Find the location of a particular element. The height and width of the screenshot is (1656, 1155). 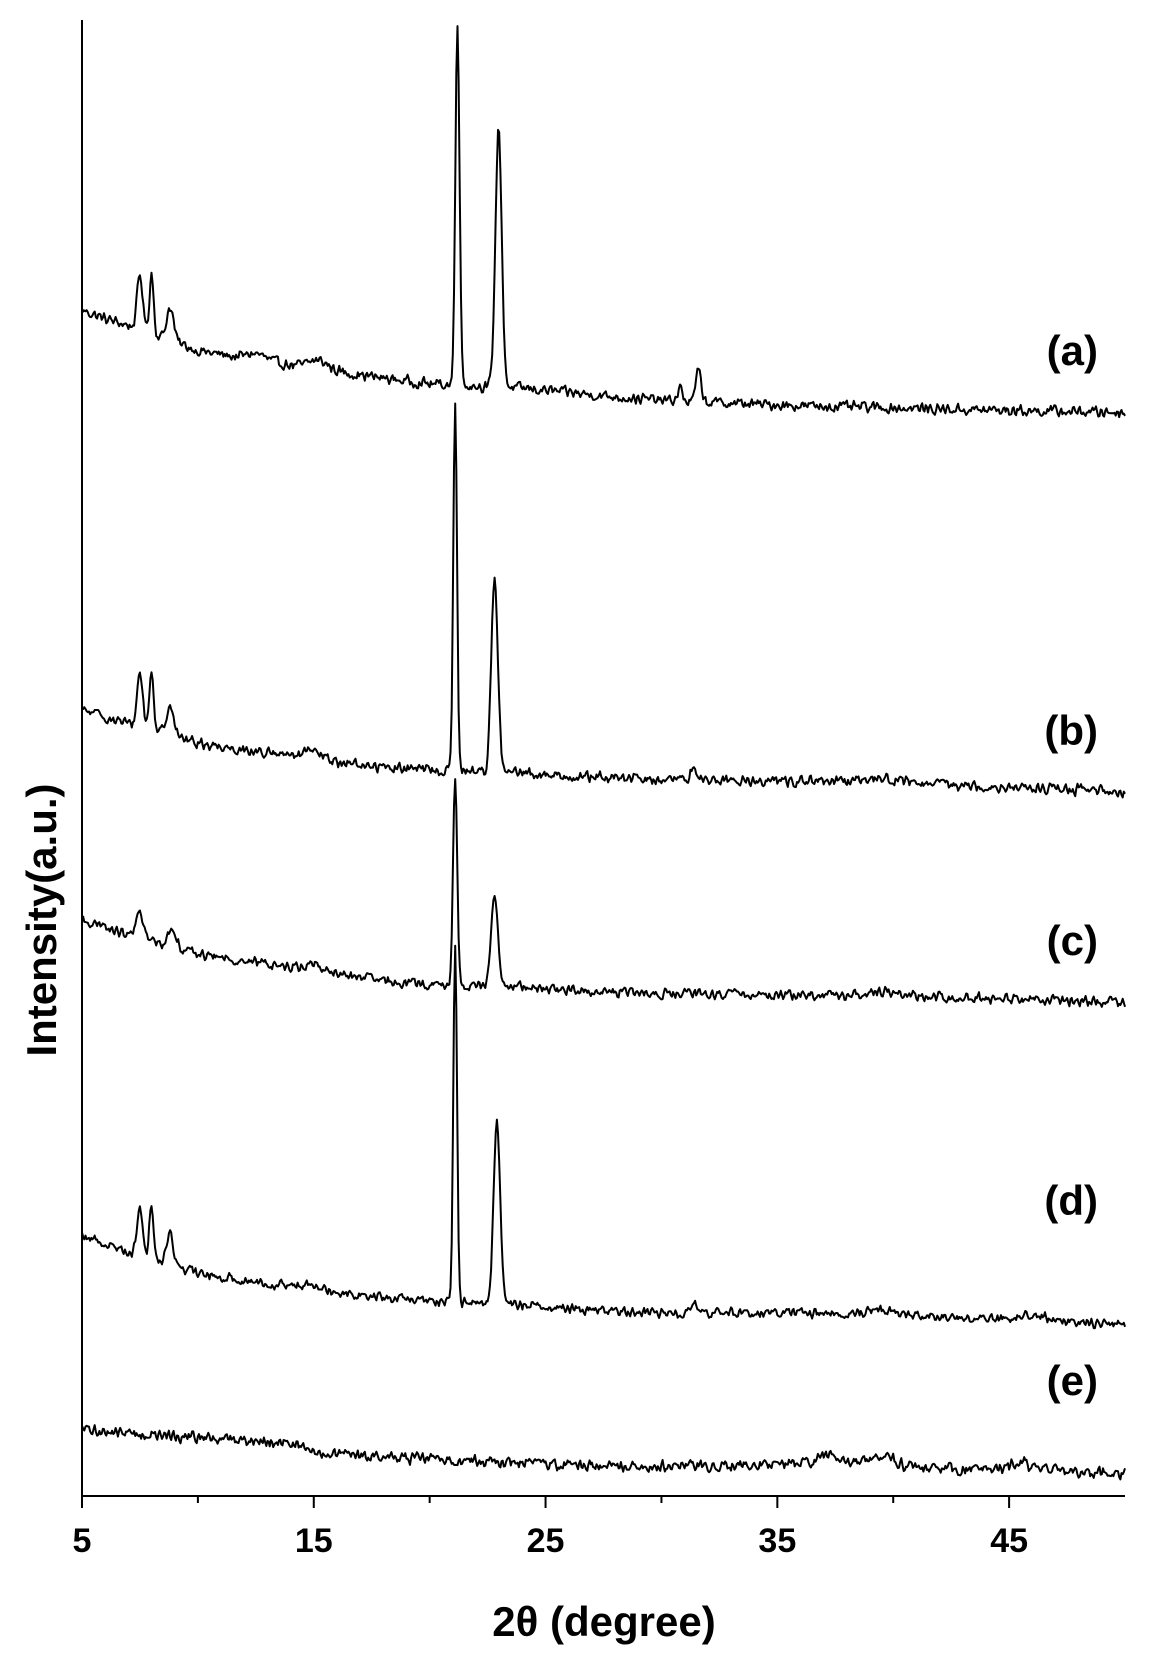

x-tick-label: 5 is located at coordinates (82, 1541).